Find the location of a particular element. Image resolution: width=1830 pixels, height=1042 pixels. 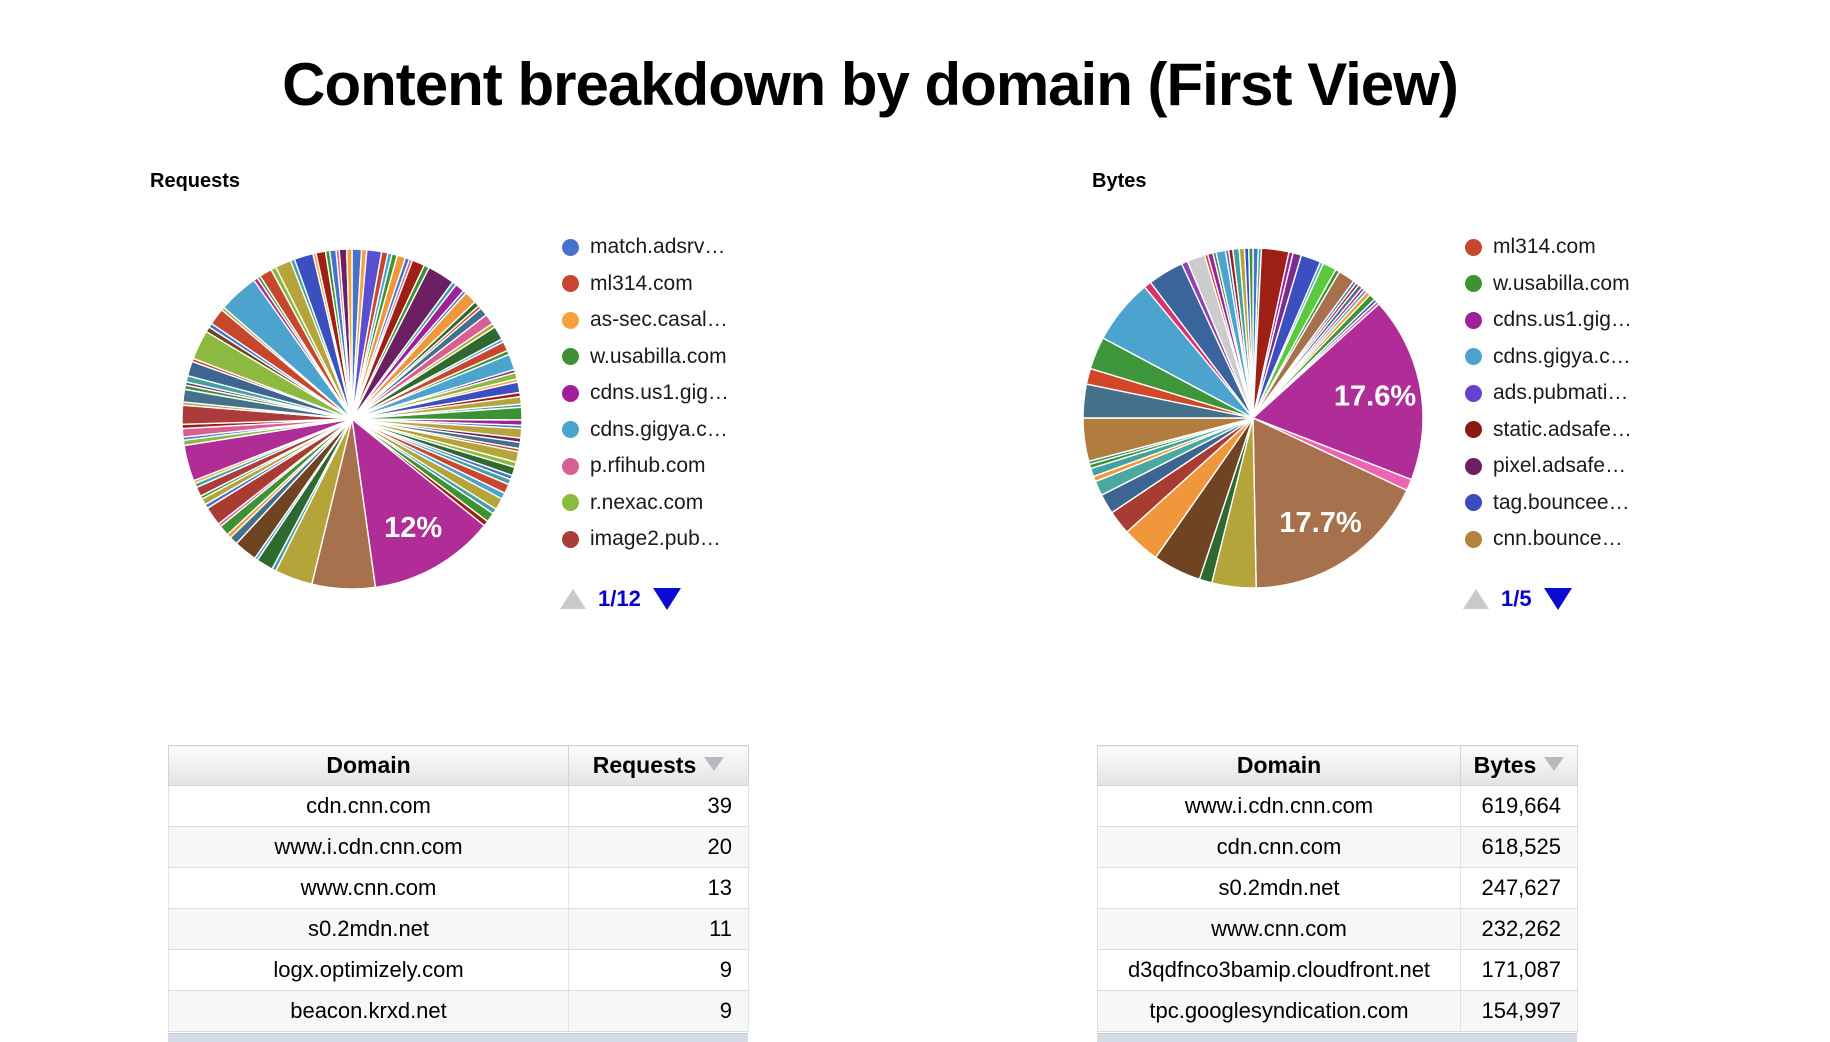

value-cell: 247,627 is located at coordinates (1519, 888).